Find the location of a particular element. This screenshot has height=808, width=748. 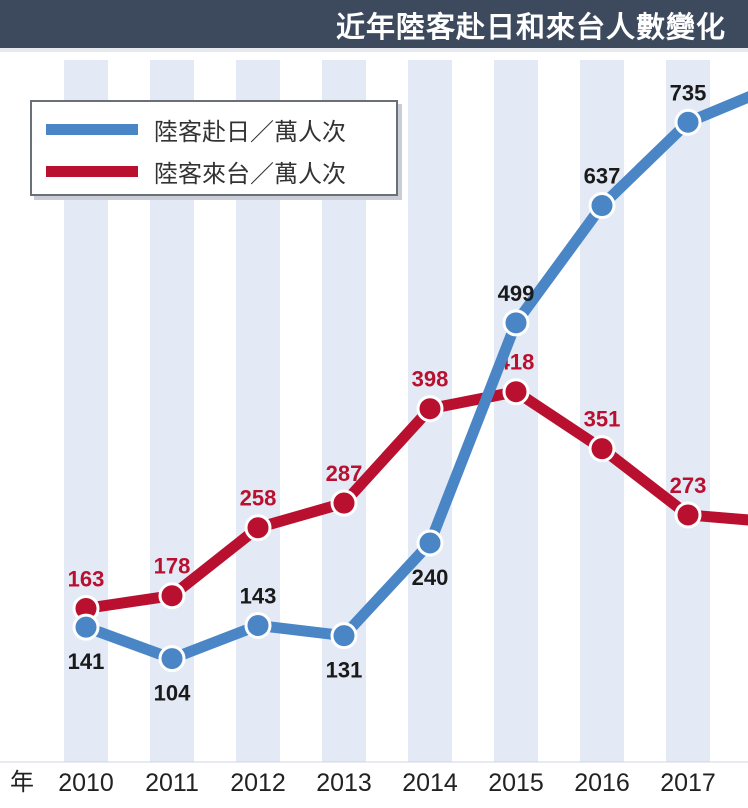

x-tick-label-2014: 2014 is located at coordinates (430, 783).